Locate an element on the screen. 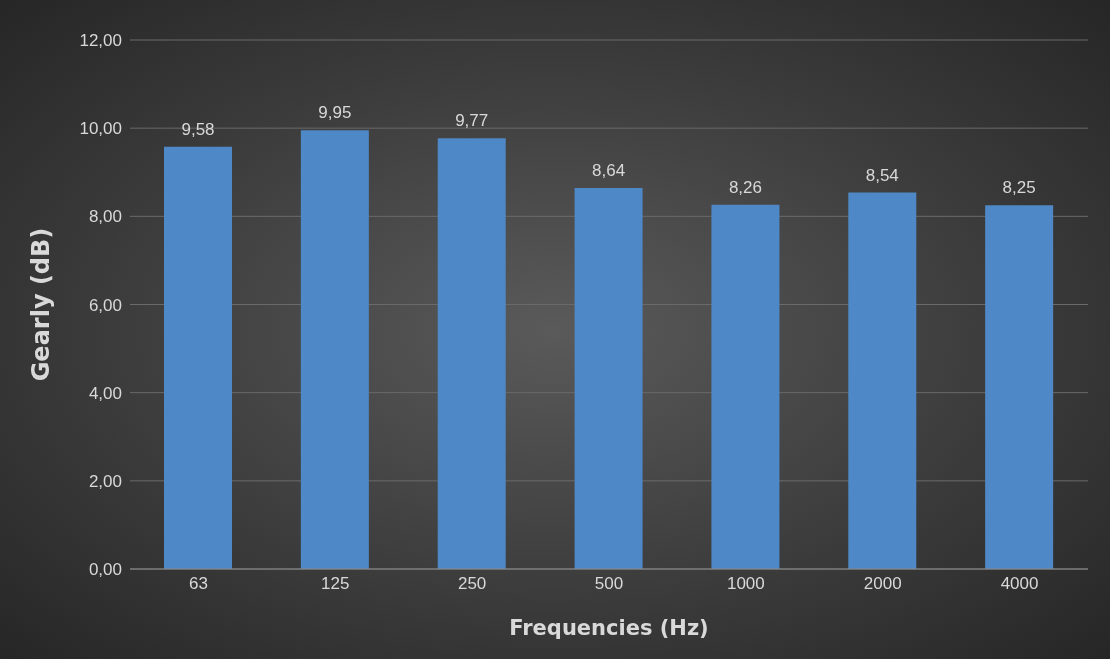  y-tick-label: 2,00 is located at coordinates (105, 481).